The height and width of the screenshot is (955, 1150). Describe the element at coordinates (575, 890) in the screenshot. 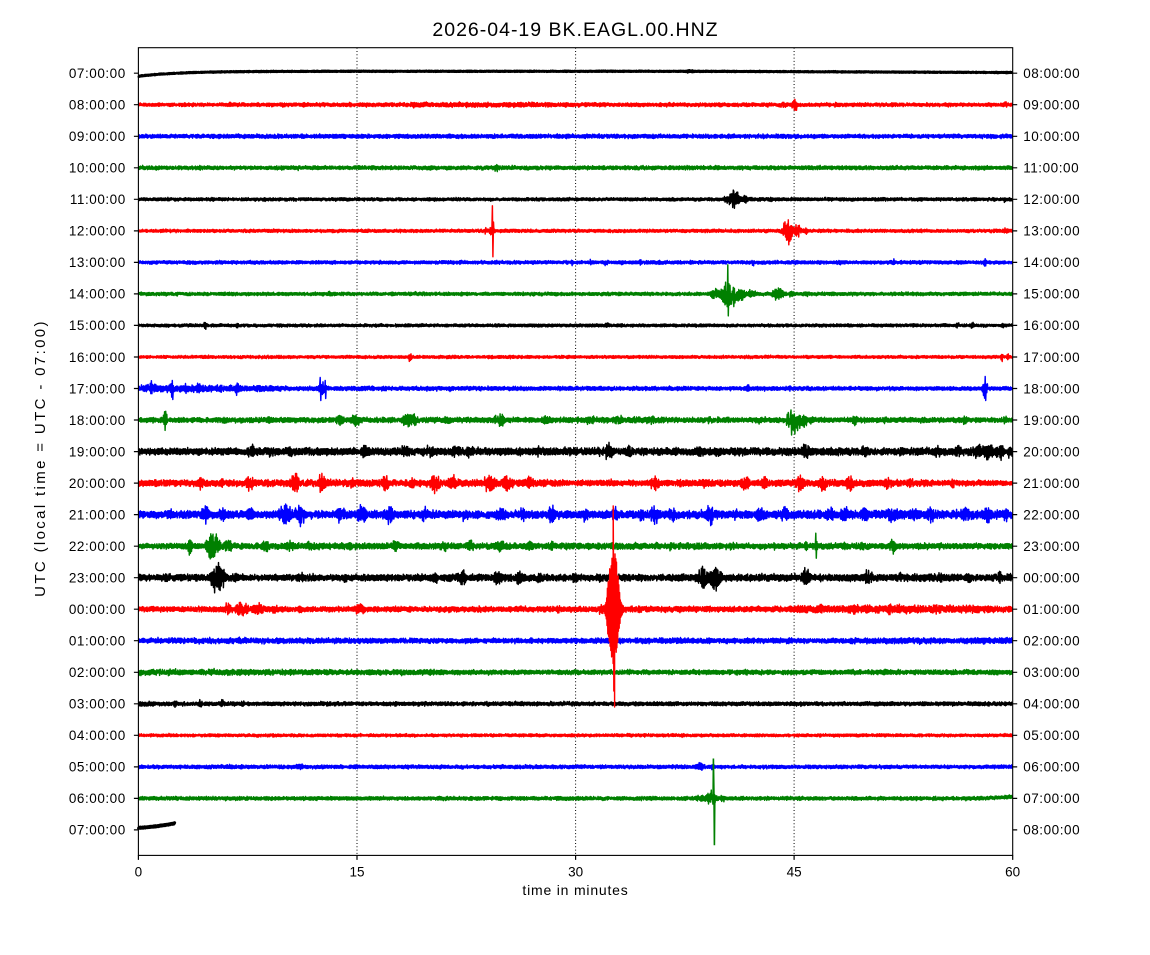

I see `svg-text: time in minutes` at that location.